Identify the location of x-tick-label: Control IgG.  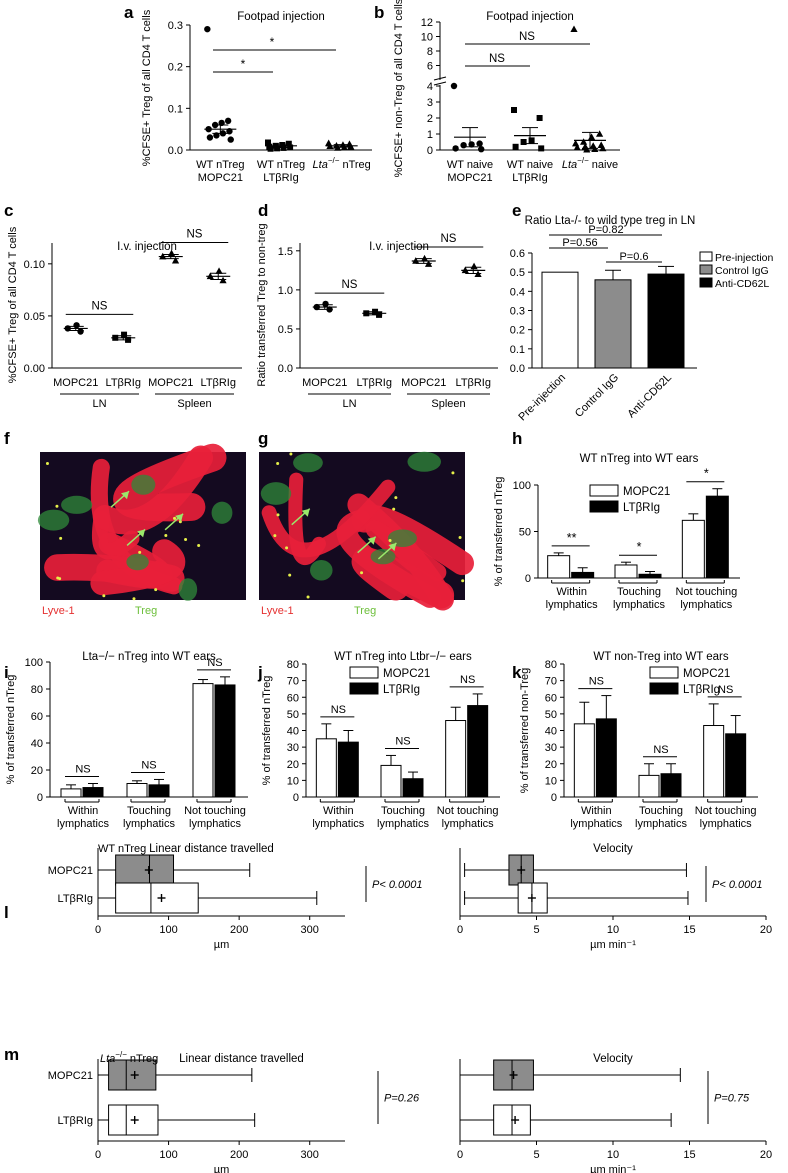
(597, 396).